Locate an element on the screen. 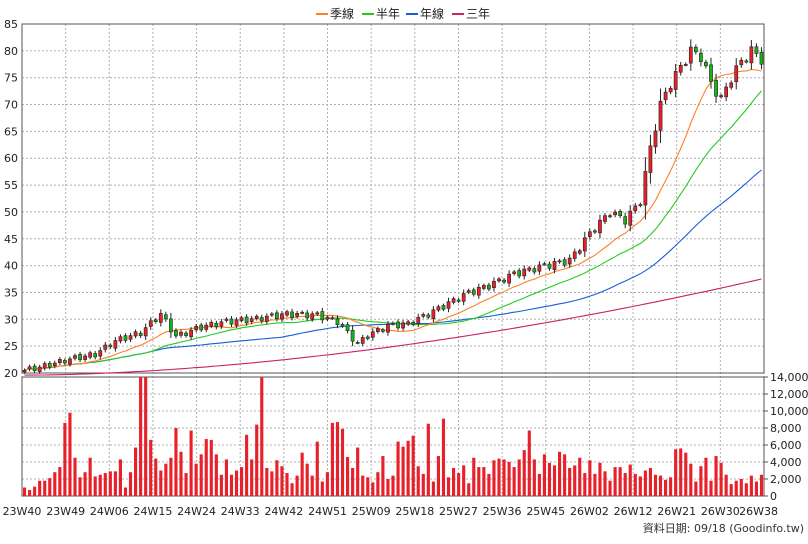  x-tick-label: 26W38 is located at coordinates (758, 511).